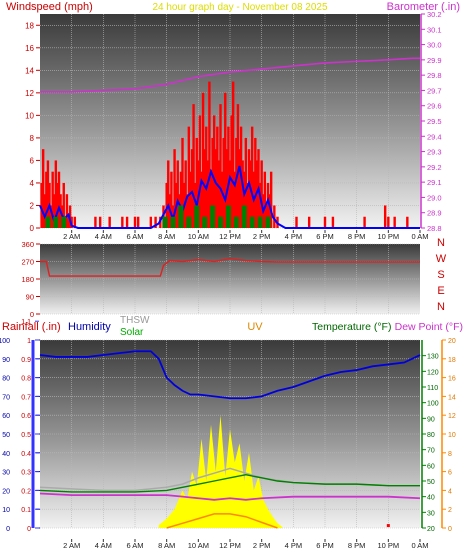 The height and width of the screenshot is (555, 466). Describe the element at coordinates (255, 327) in the screenshot. I see `uv-legend: UV` at that location.